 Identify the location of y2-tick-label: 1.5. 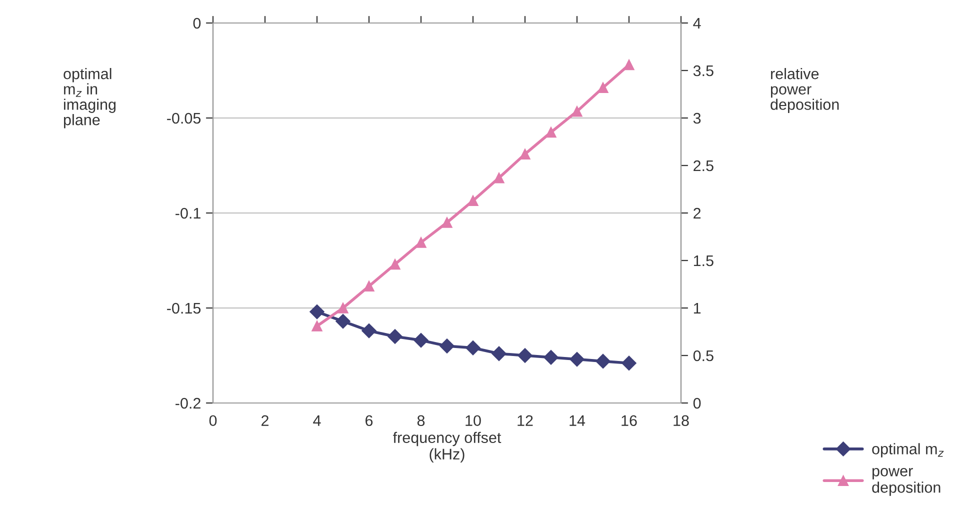
(704, 261).